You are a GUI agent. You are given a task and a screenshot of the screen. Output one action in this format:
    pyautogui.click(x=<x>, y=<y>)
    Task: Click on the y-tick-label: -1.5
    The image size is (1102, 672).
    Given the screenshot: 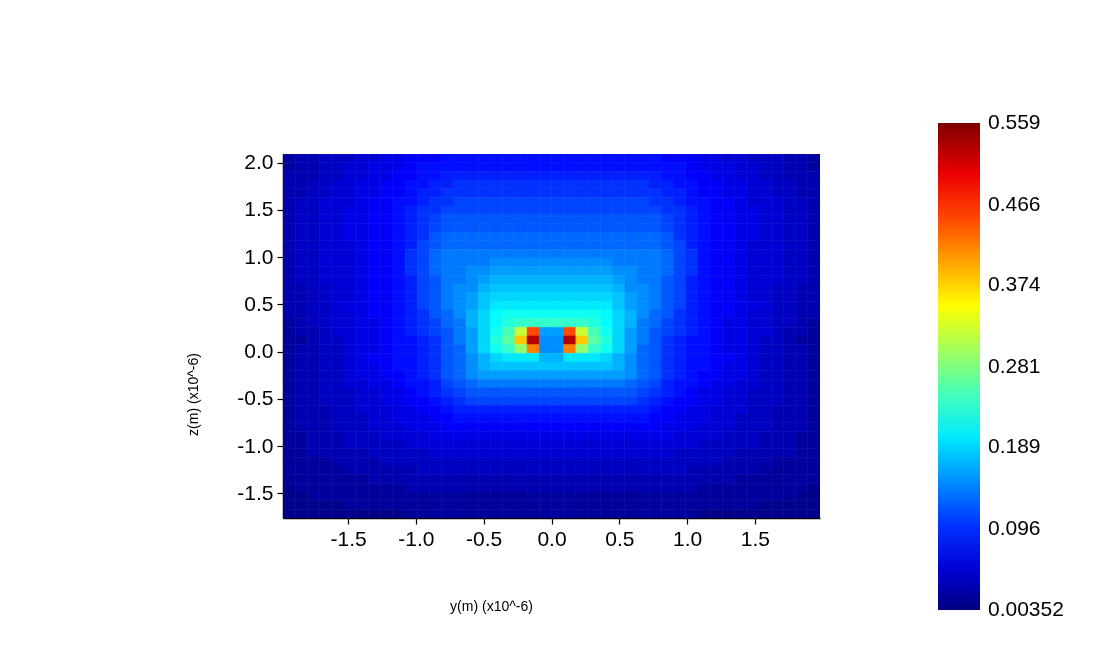 What is the action you would take?
    pyautogui.click(x=255, y=492)
    